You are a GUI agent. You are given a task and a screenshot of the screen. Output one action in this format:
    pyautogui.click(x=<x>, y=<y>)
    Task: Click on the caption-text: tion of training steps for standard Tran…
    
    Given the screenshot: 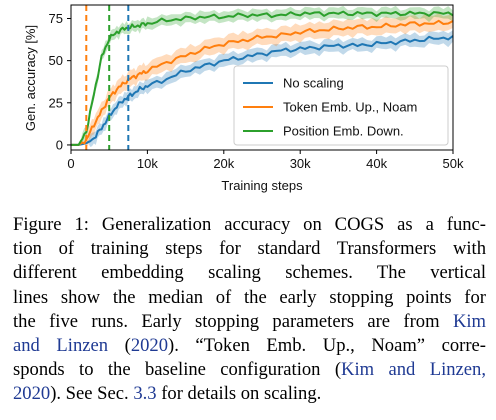 What is the action you would take?
    pyautogui.click(x=249, y=249)
    